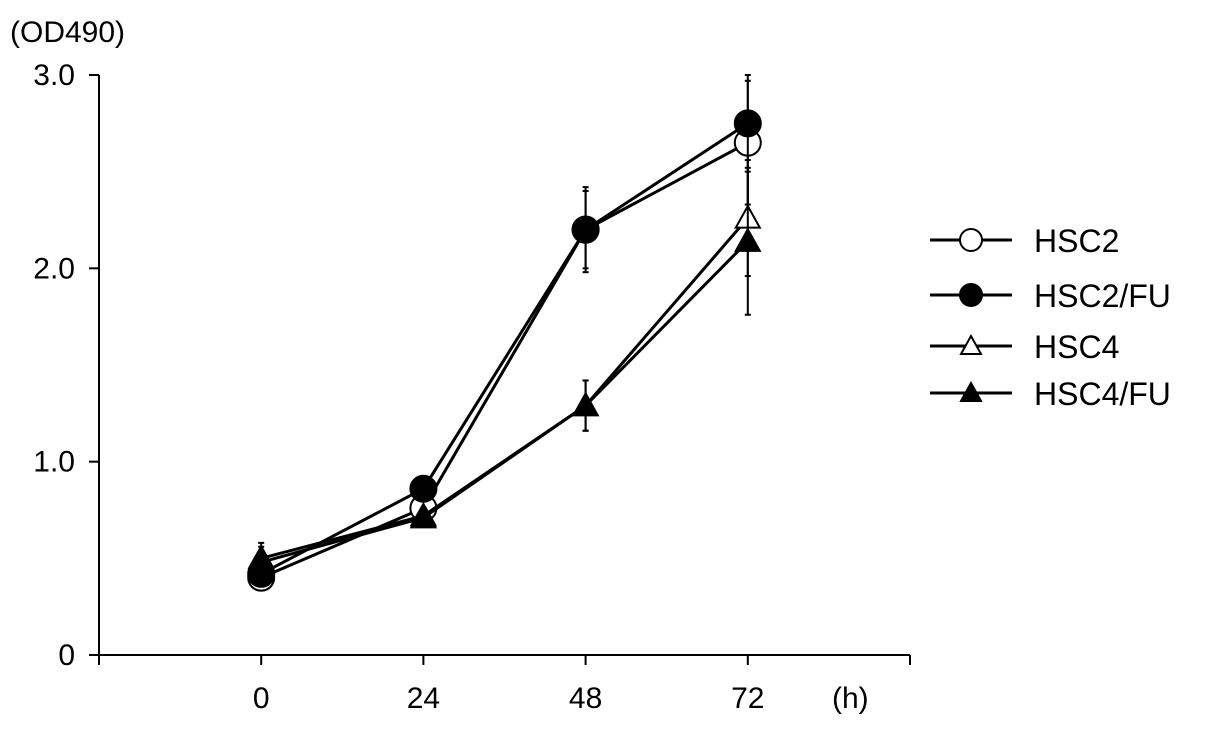 This screenshot has height=733, width=1205. Describe the element at coordinates (1102, 296) in the screenshot. I see `legend-label: HSC2/FU` at that location.